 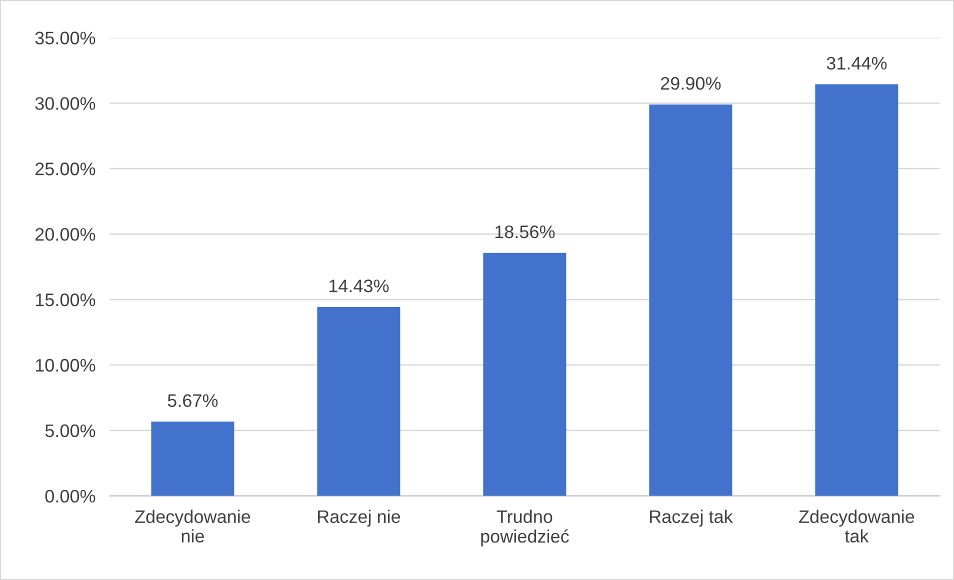 What do you see at coordinates (525, 231) in the screenshot?
I see `data-label: 18.56%` at bounding box center [525, 231].